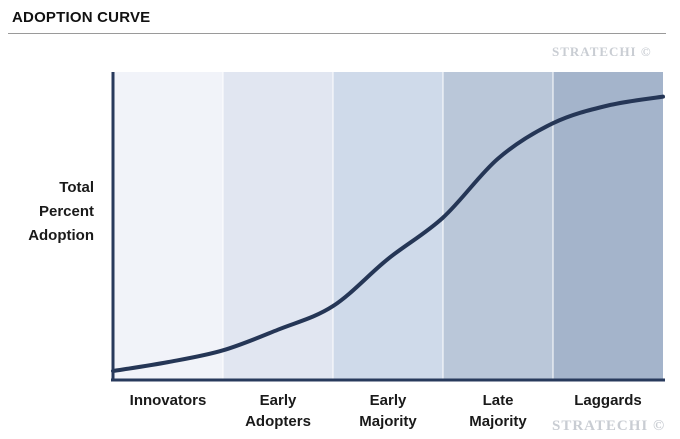  I want to click on watermark-top: STRATECHI ©, so click(602, 51).